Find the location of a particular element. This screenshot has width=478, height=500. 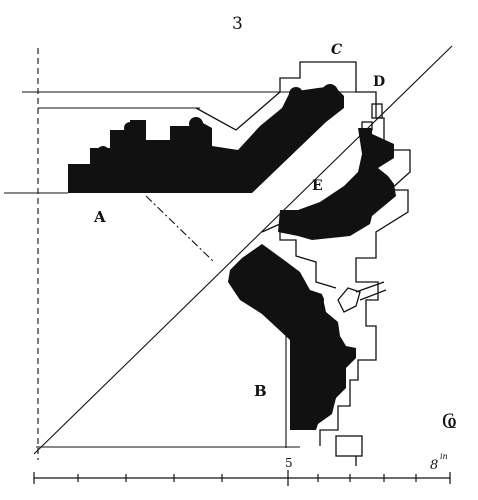

label-d: D is located at coordinates (379, 82).